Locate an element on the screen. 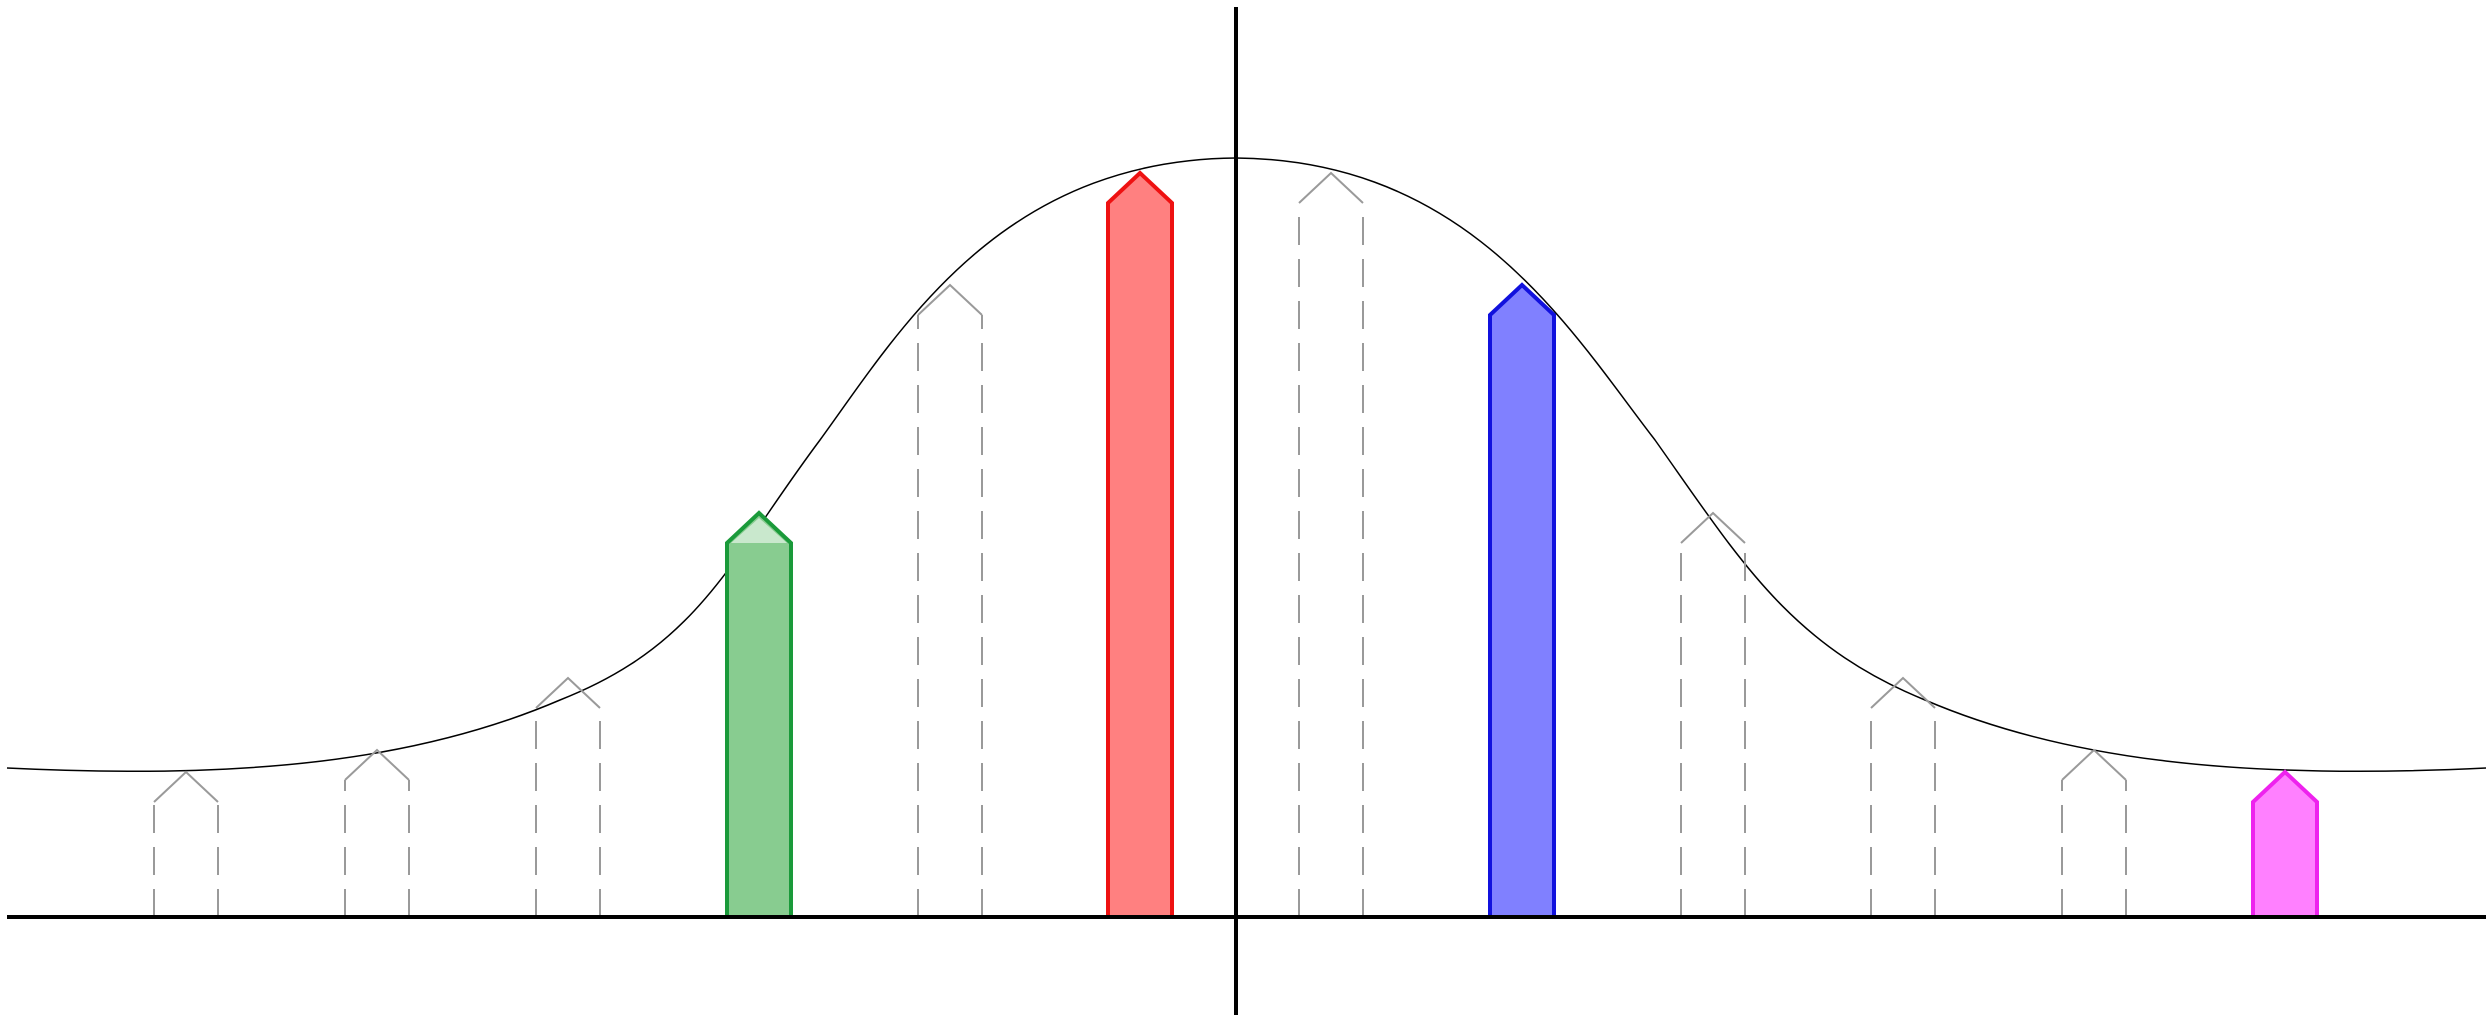 The height and width of the screenshot is (1019, 2491). red-bar-shape is located at coordinates (1140, 545).